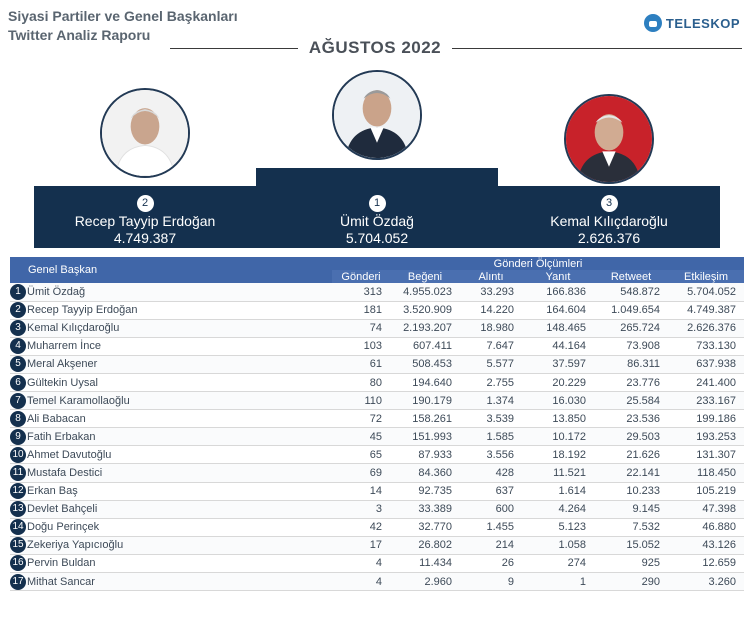 The width and height of the screenshot is (750, 618). I want to click on rank-badge: 10, so click(18, 454).